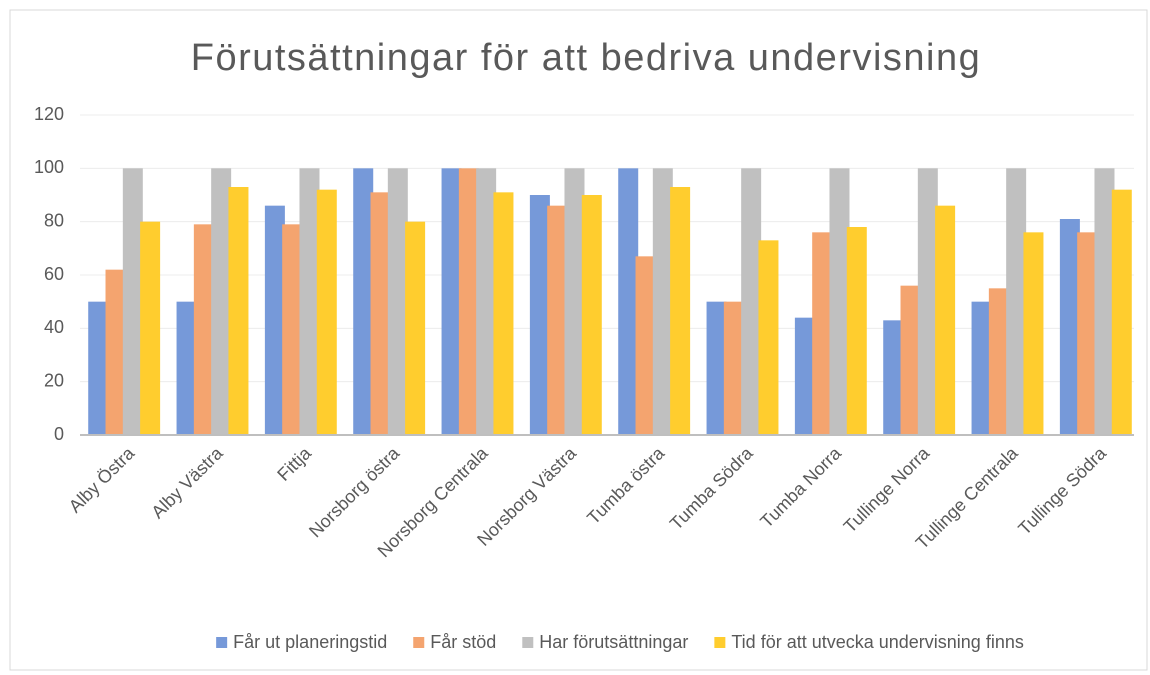 The image size is (1150, 675). Describe the element at coordinates (613, 642) in the screenshot. I see `legend-label: Har förutsättningar` at that location.